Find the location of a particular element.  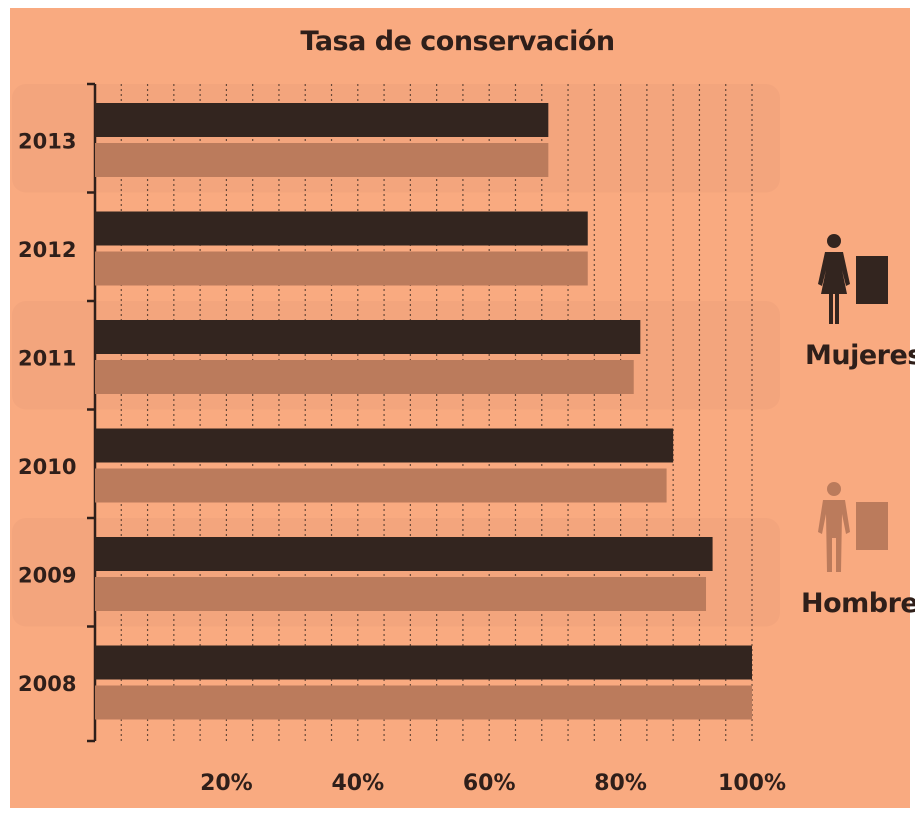

woman-icon is located at coordinates (834, 279).